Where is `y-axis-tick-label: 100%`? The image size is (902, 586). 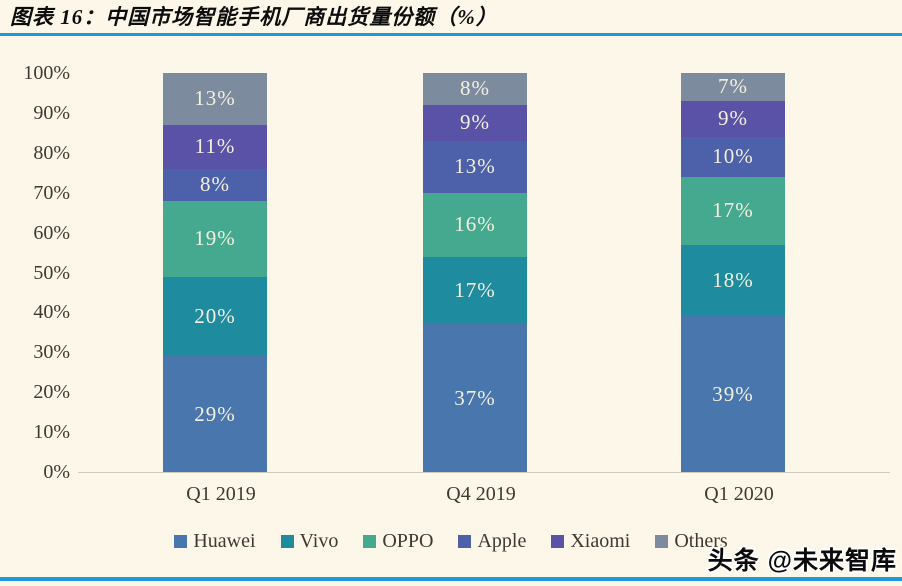
y-axis-tick-label: 100% is located at coordinates (46, 73).